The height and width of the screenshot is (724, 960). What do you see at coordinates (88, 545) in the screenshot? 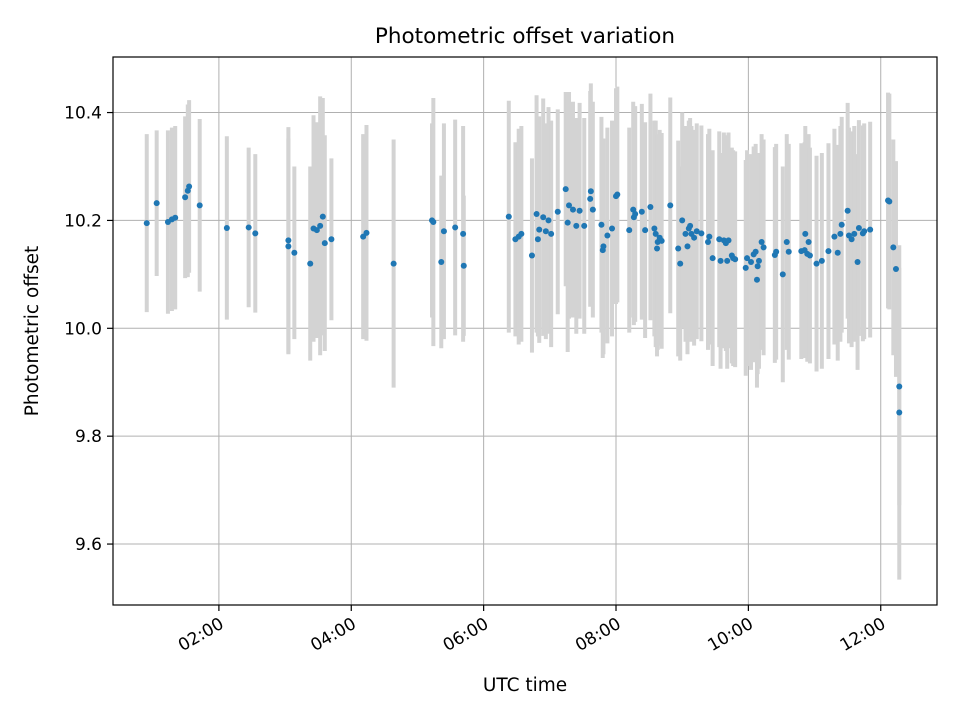
I see `y-tick-label: 9.6` at bounding box center [88, 545].